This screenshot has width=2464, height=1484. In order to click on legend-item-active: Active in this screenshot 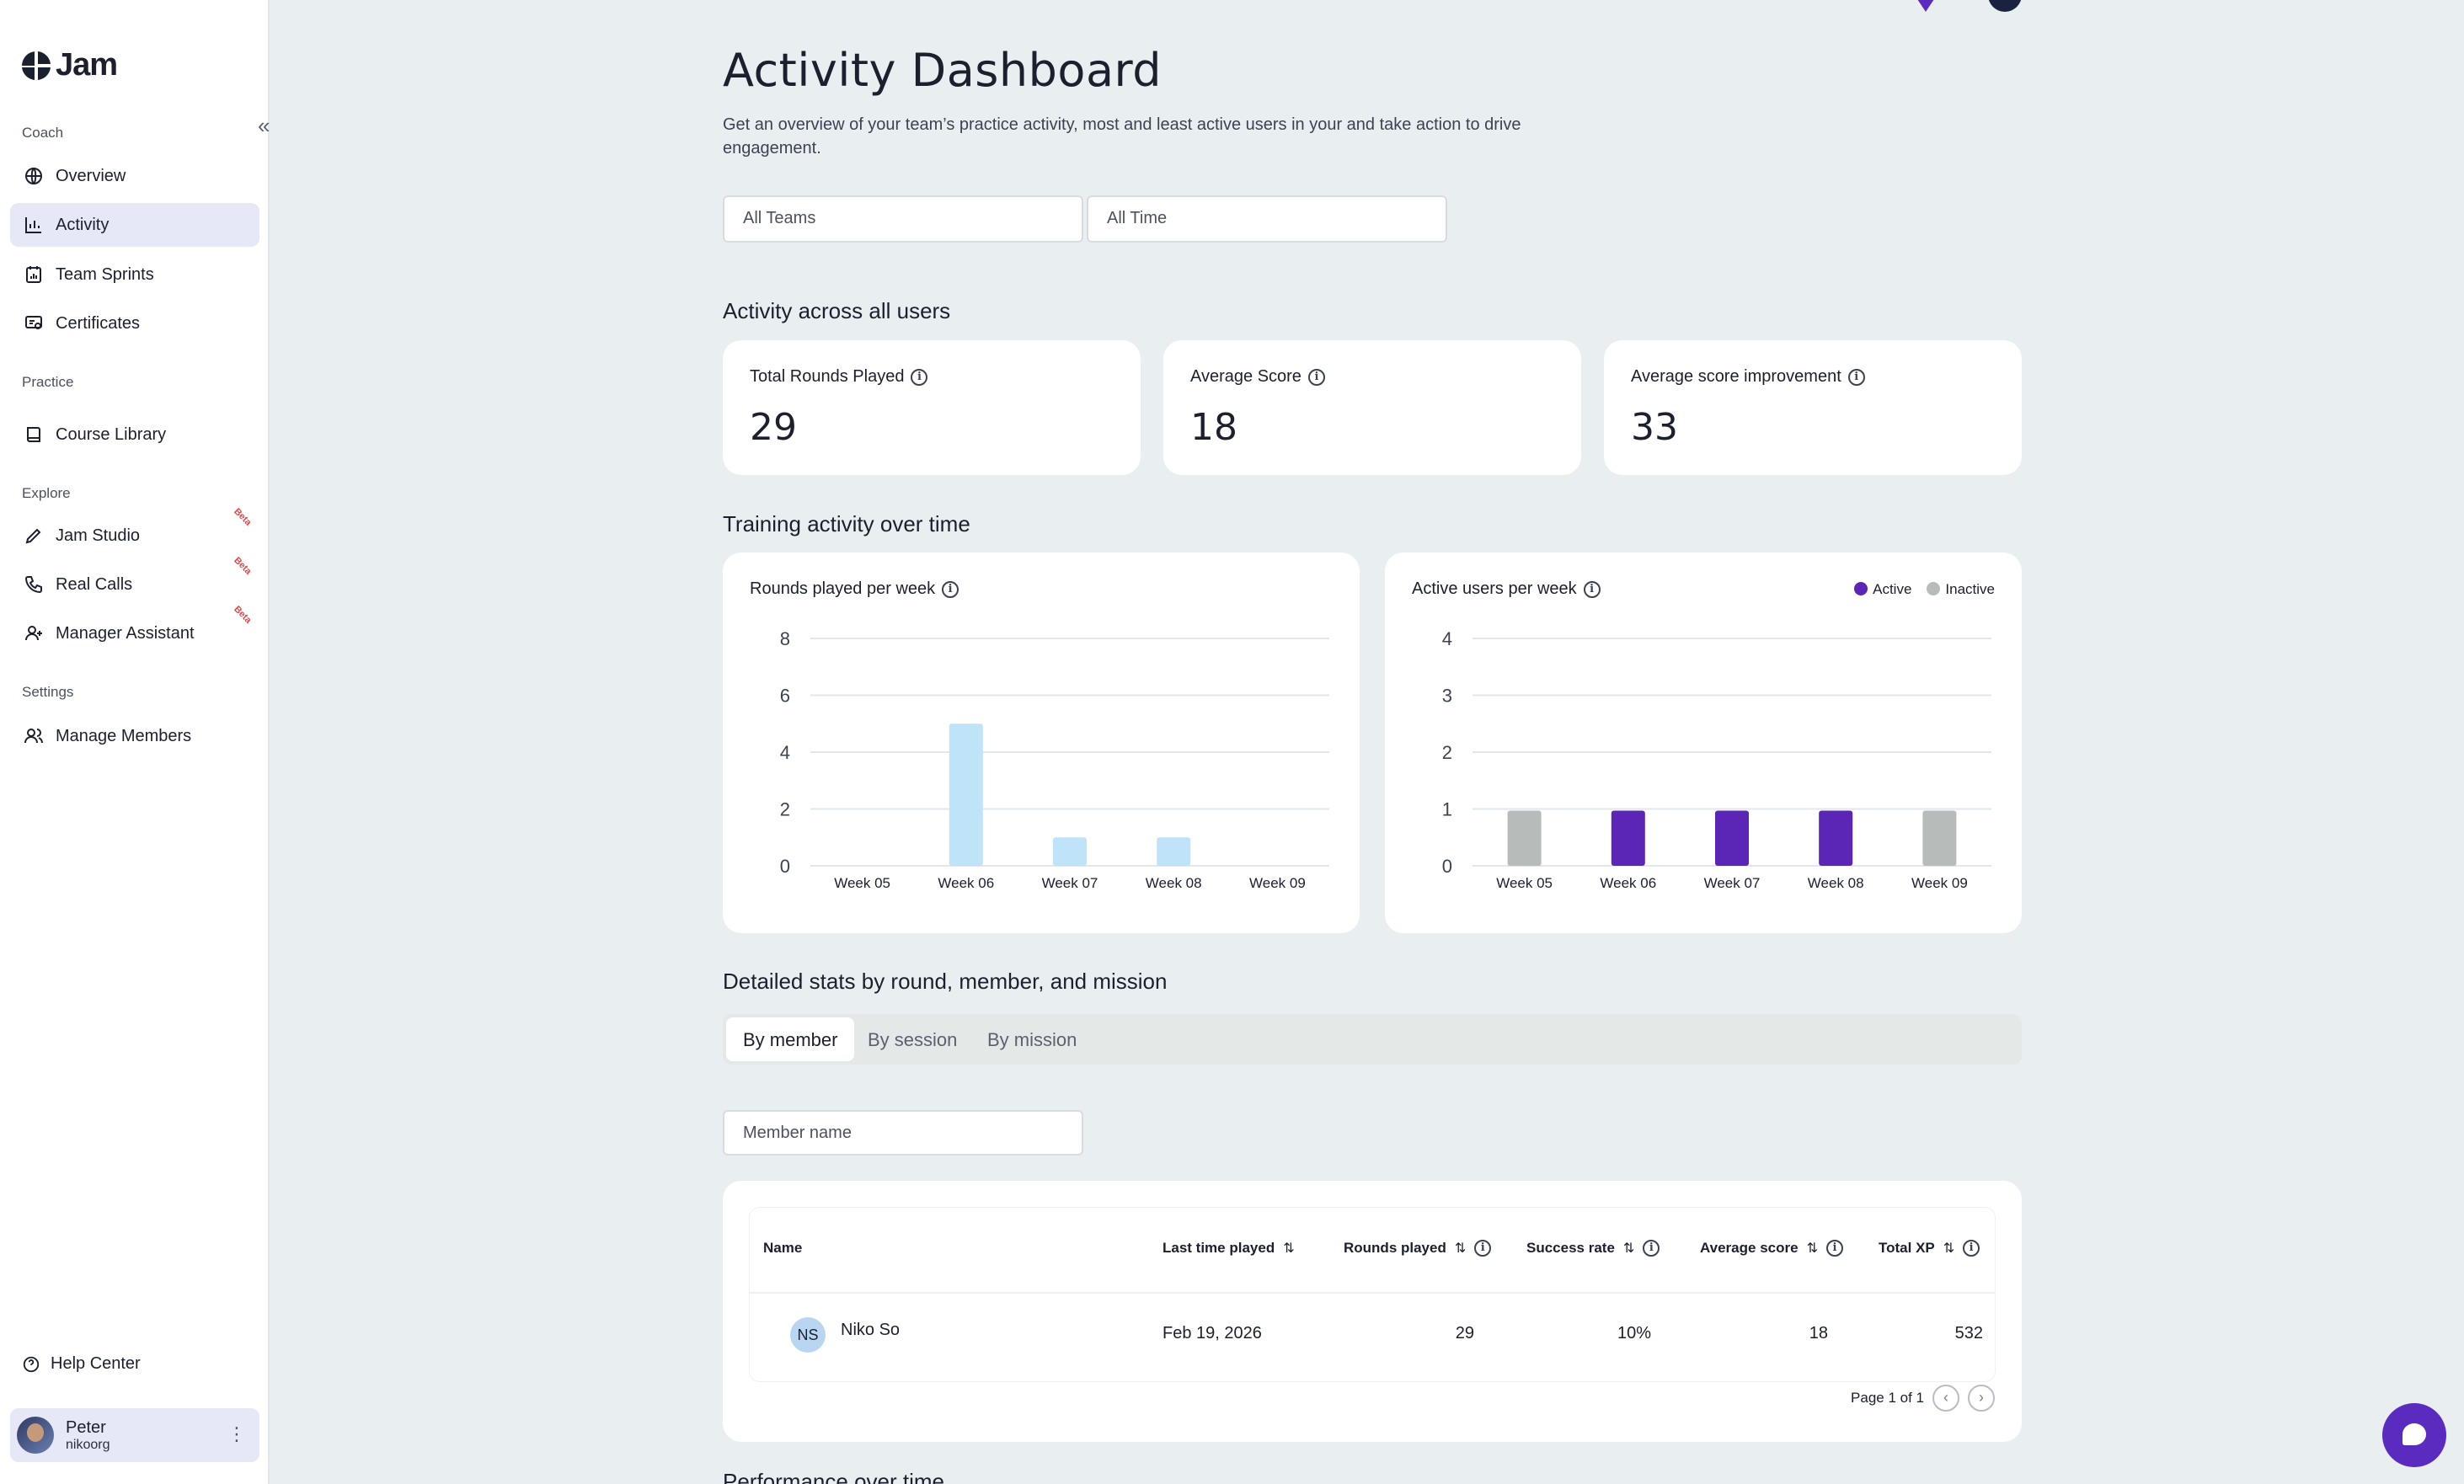, I will do `click(1883, 590)`.